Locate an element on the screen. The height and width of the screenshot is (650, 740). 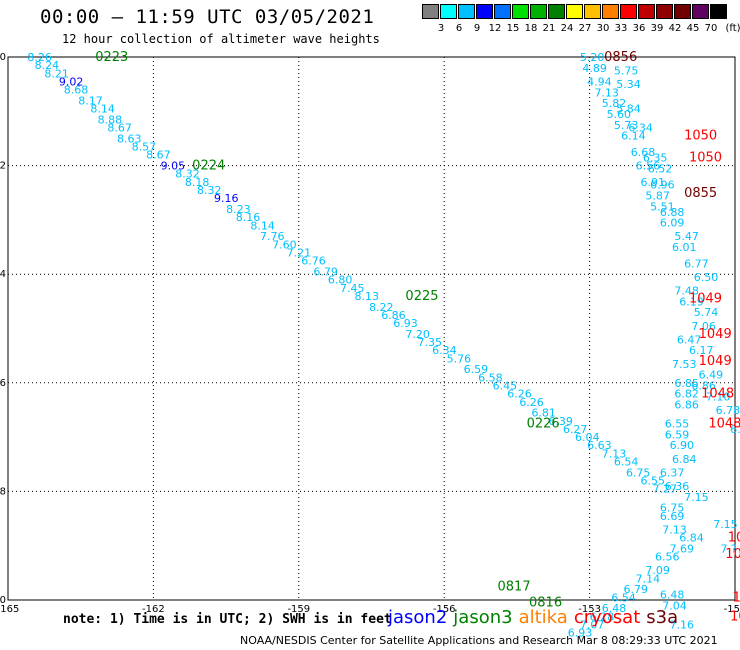
wave-height-label: 7.09 is located at coordinates (657, 570).